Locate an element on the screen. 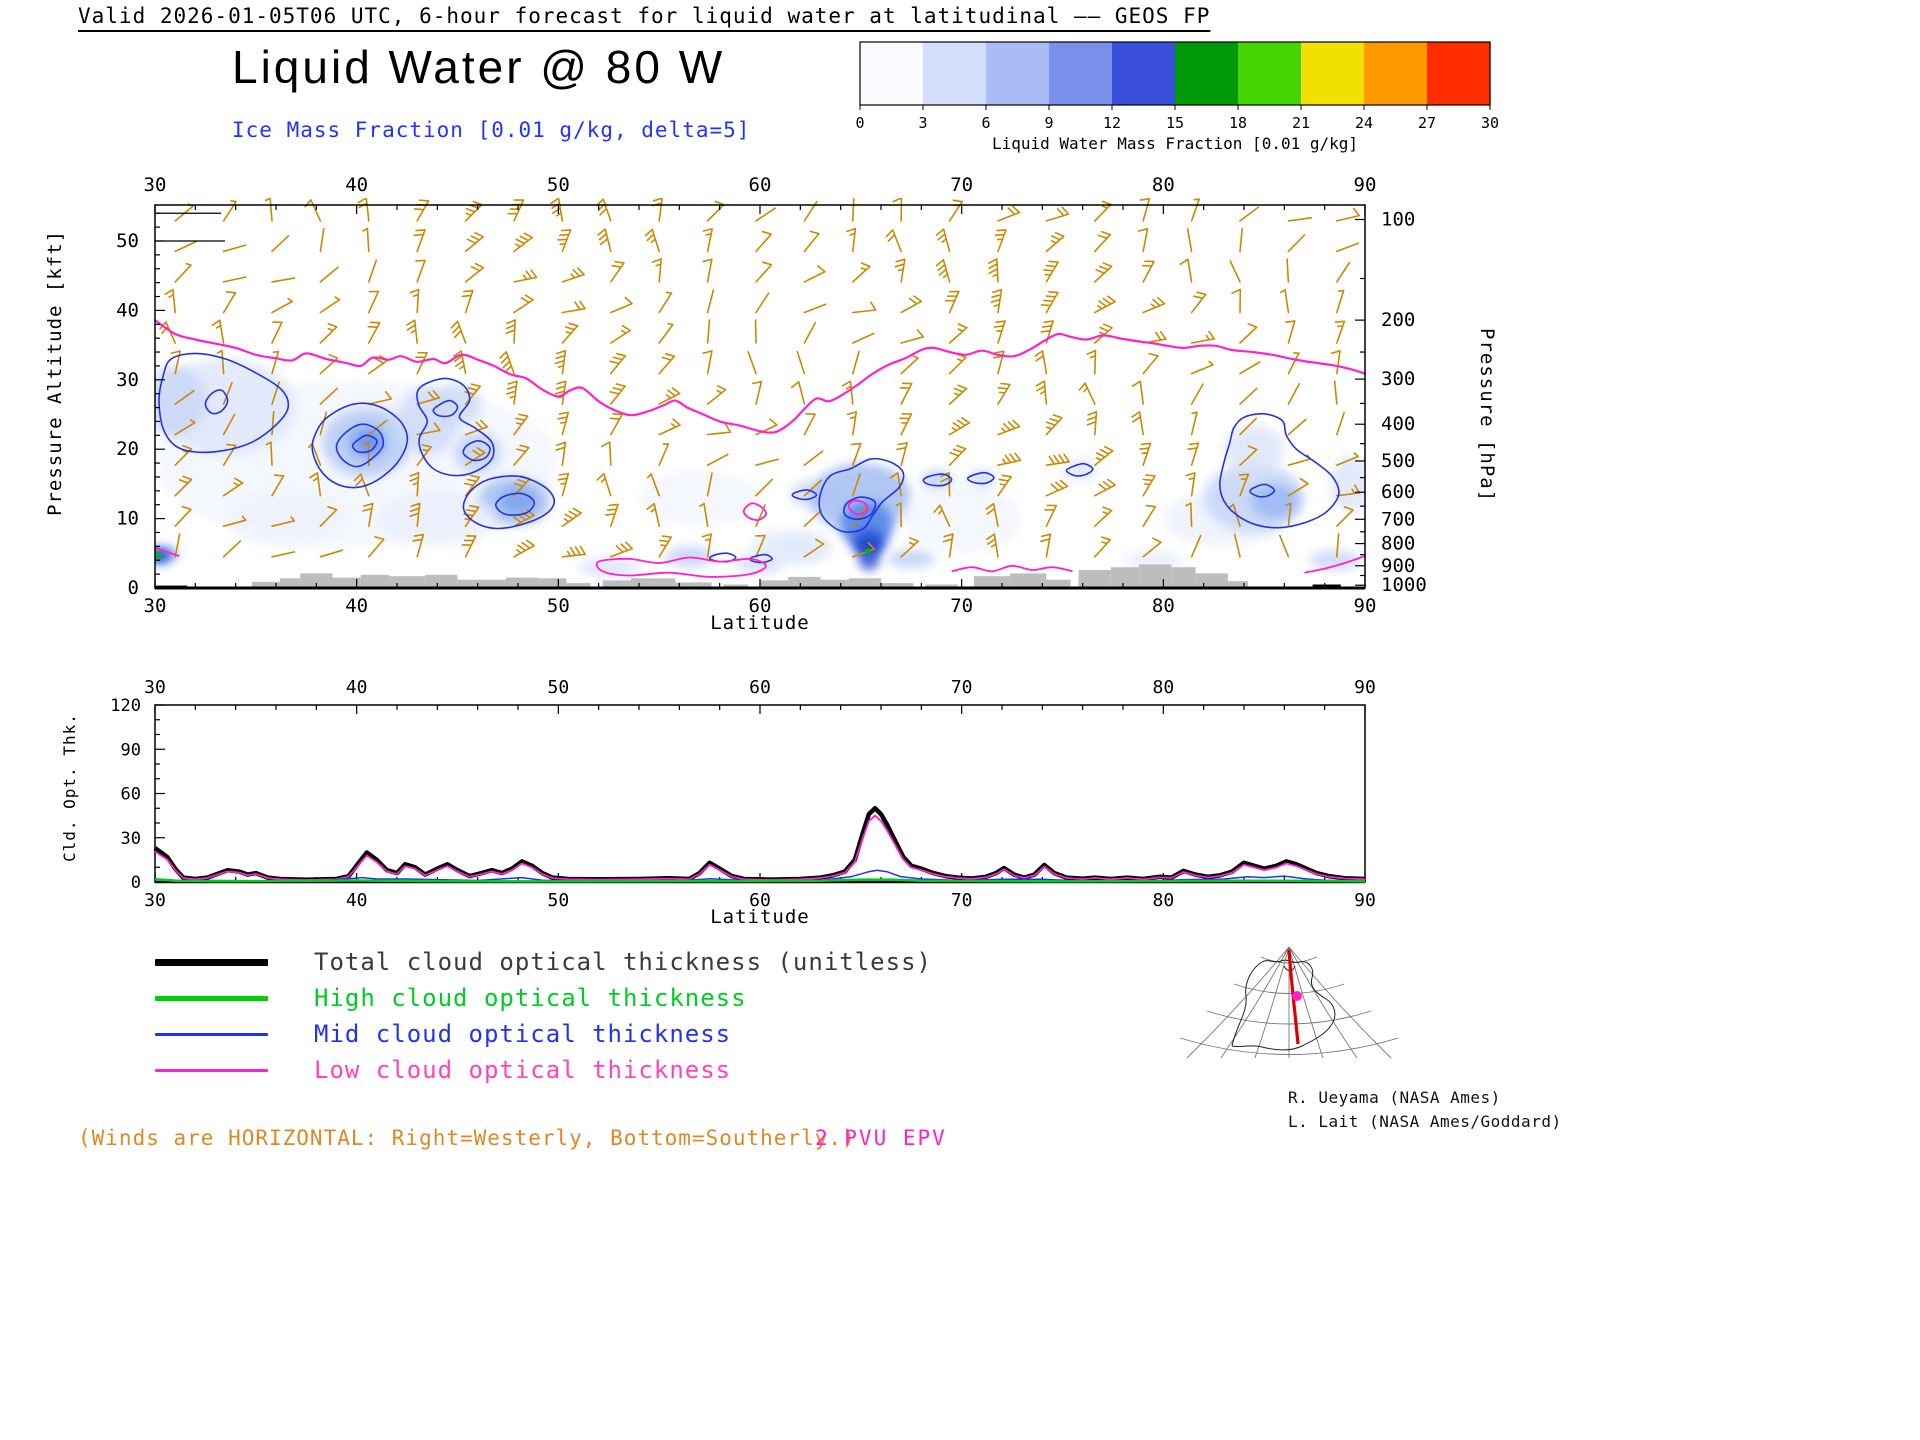  svg-text: 20 is located at coordinates (127, 449).